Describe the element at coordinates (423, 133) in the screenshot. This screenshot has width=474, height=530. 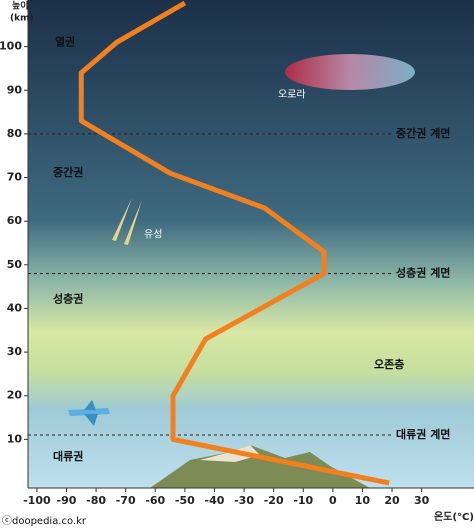
I see `boundary-label: 중간권 계면` at that location.